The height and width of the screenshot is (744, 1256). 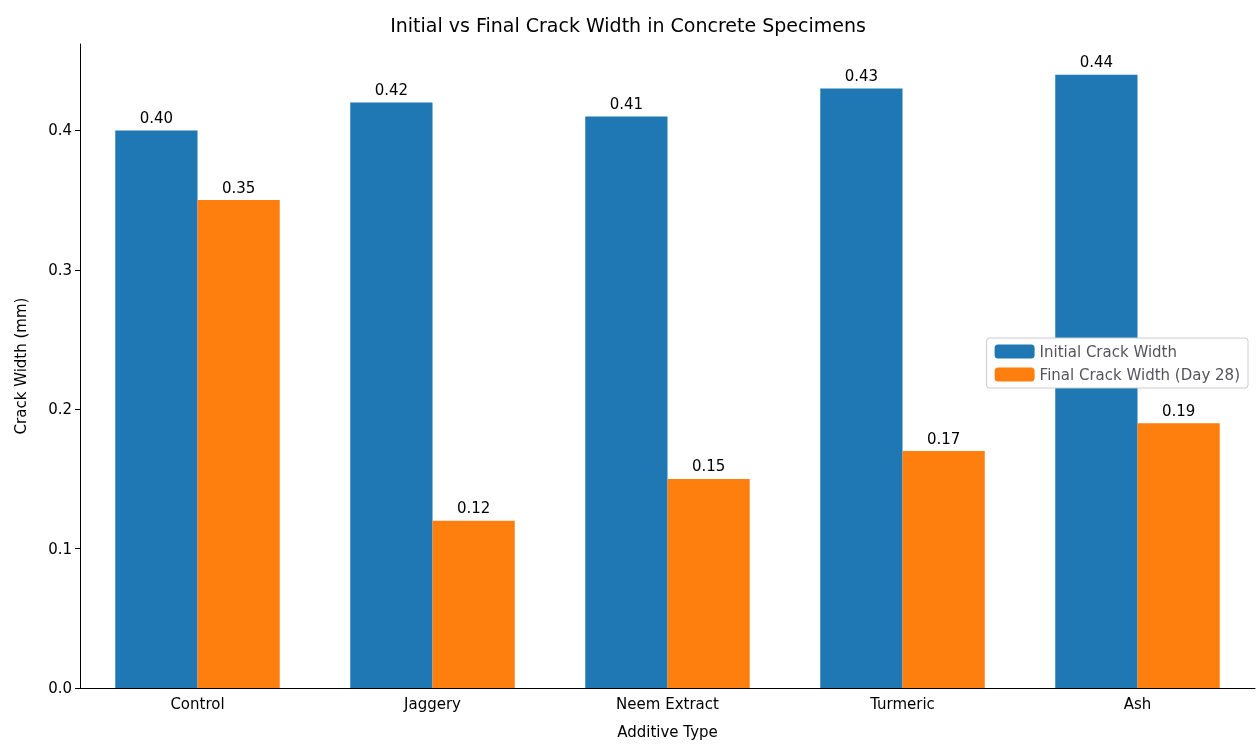 What do you see at coordinates (197, 703) in the screenshot?
I see `x-tick-label: Control` at bounding box center [197, 703].